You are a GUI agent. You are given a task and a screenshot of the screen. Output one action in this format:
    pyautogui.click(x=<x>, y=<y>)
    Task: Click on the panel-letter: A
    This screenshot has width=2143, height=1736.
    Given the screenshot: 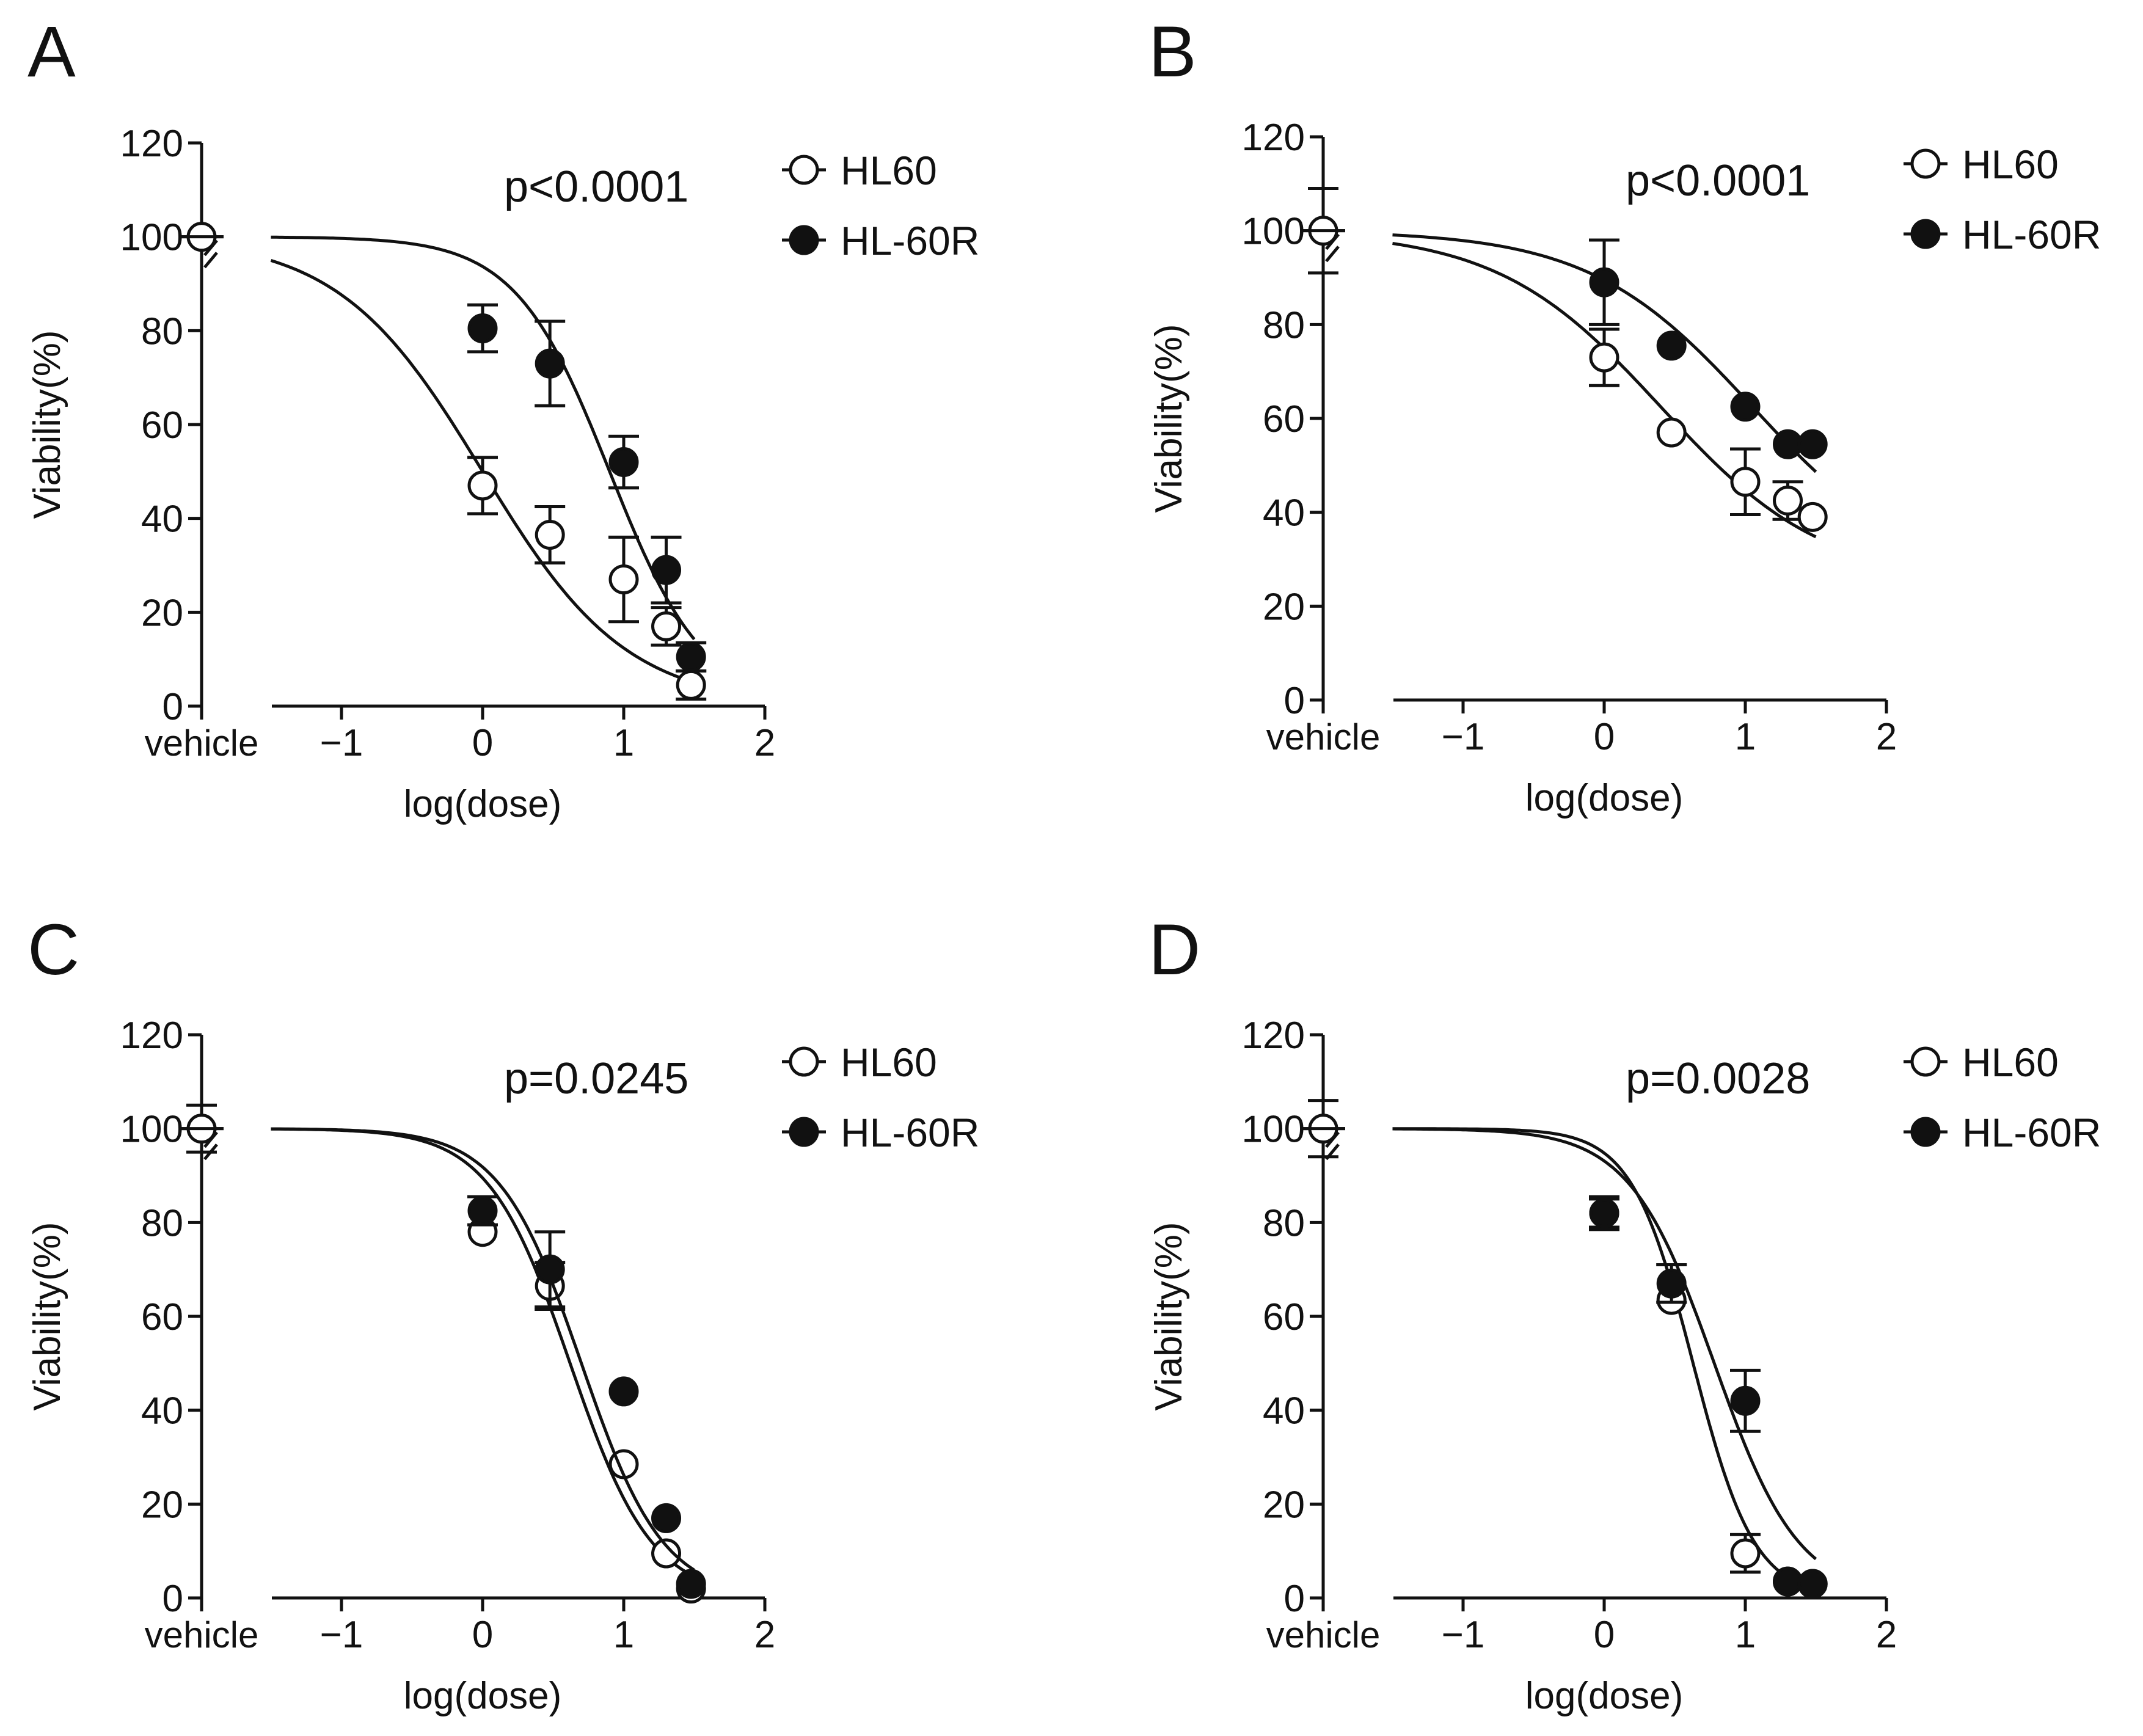 What is the action you would take?
    pyautogui.click(x=51, y=52)
    